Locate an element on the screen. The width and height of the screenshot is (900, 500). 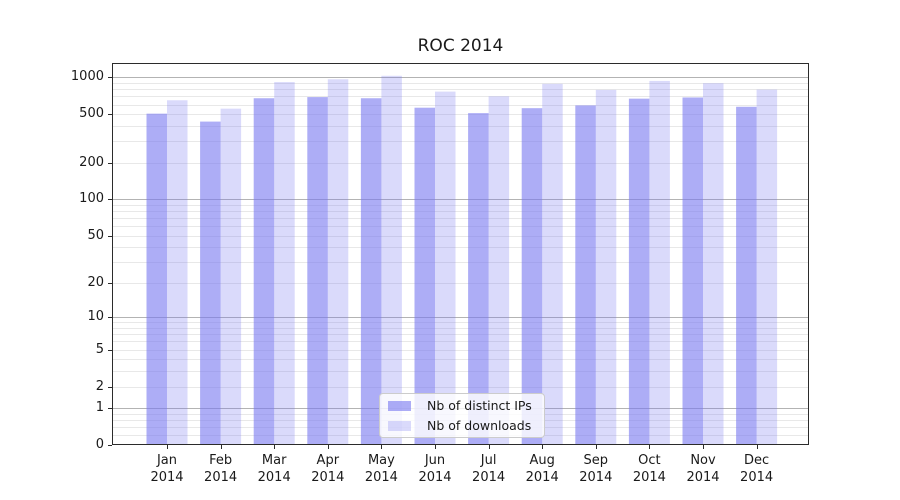
x-tick-label: Dec 2014 is located at coordinates (757, 469).